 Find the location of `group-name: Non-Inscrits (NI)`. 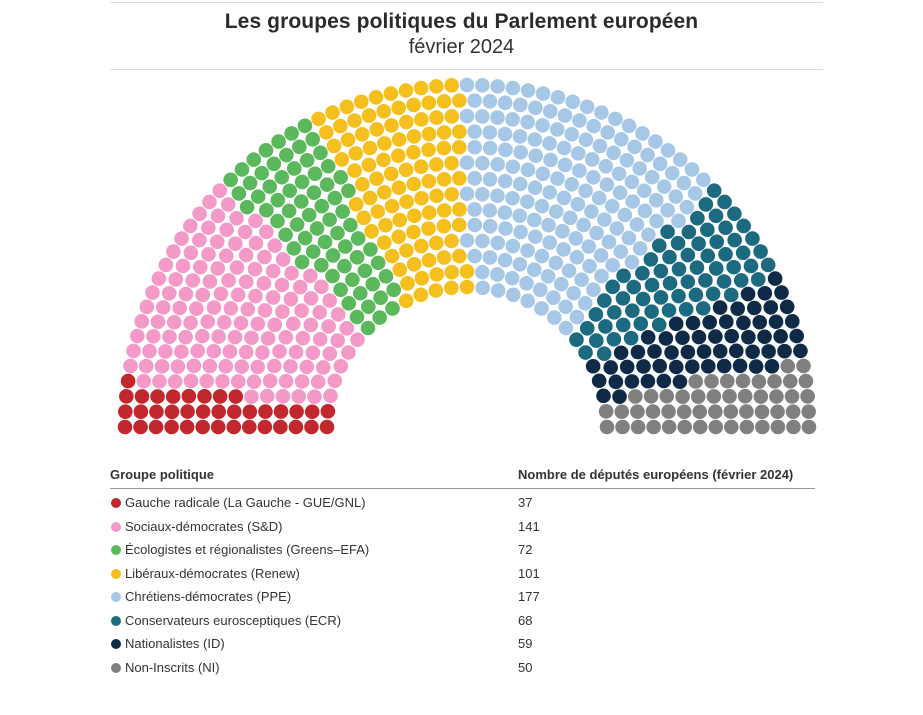

group-name: Non-Inscrits (NI) is located at coordinates (172, 667).